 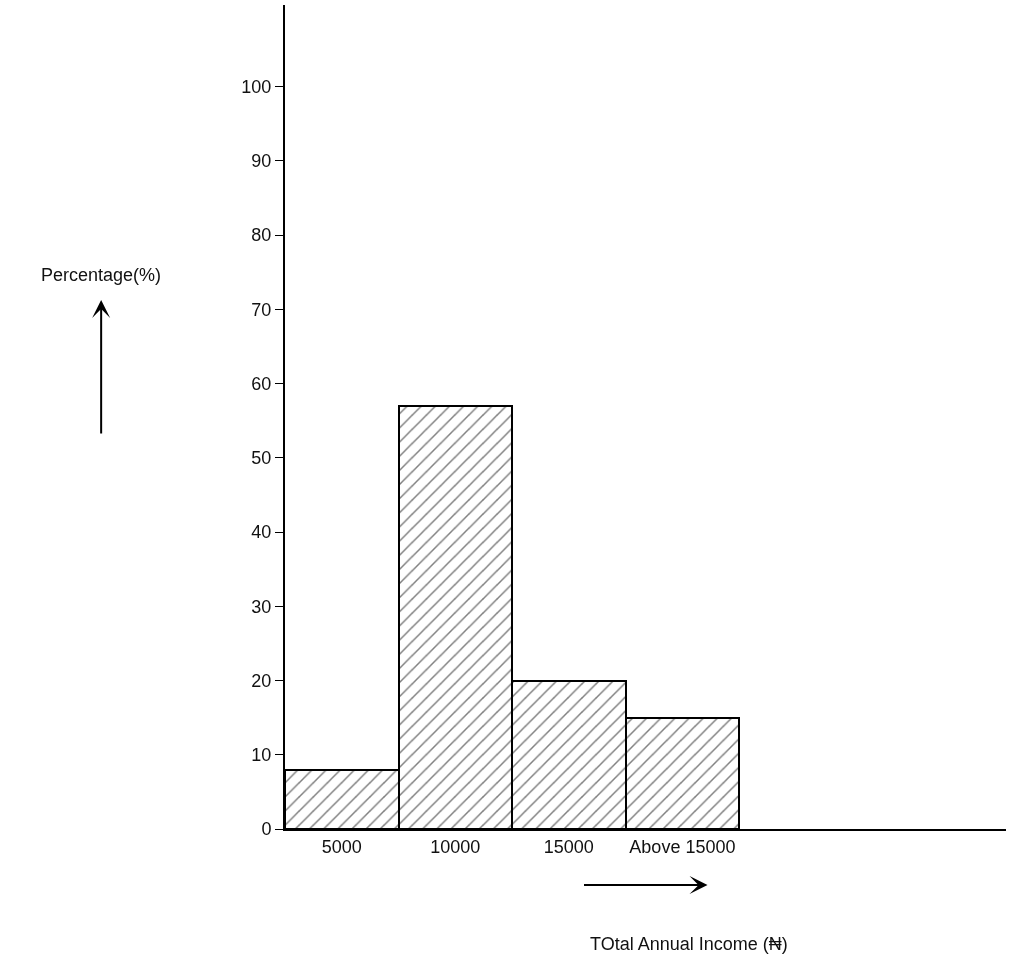 I want to click on x-axis-title: TOtal Annual Income (₦), so click(x=689, y=944).